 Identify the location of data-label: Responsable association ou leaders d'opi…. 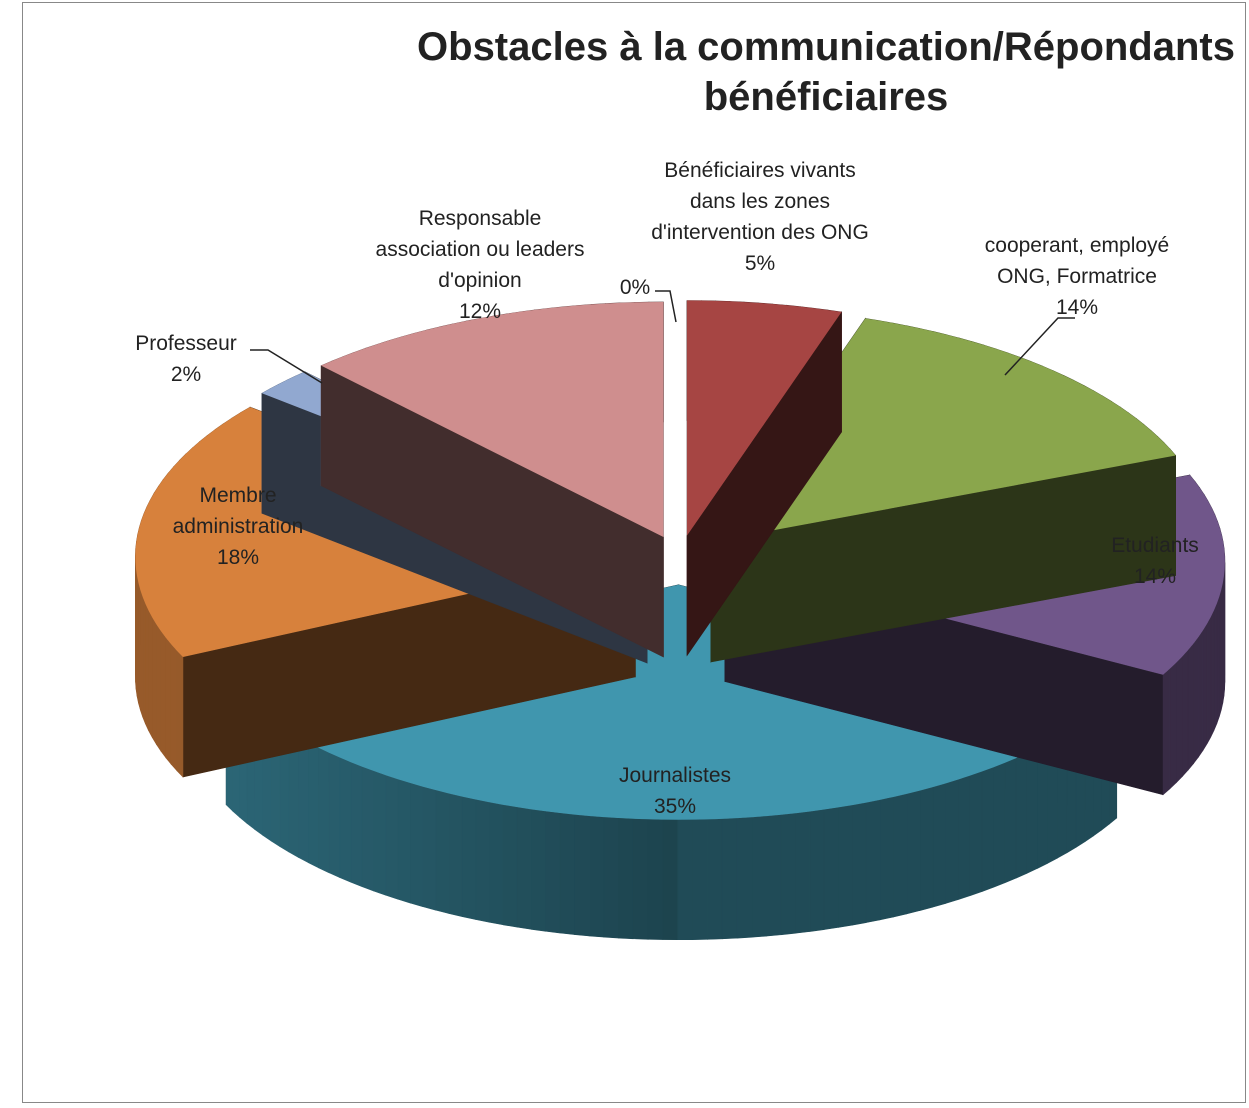
(480, 265).